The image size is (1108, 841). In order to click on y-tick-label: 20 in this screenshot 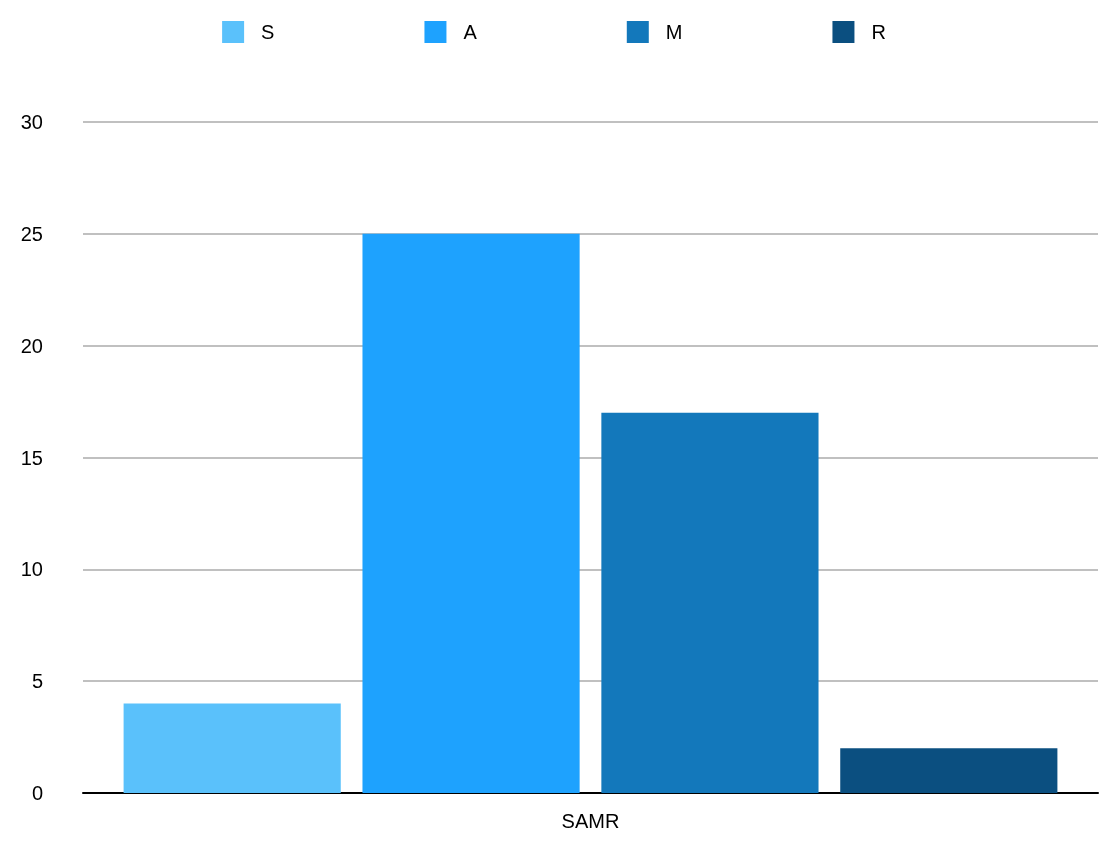, I will do `click(31, 345)`.